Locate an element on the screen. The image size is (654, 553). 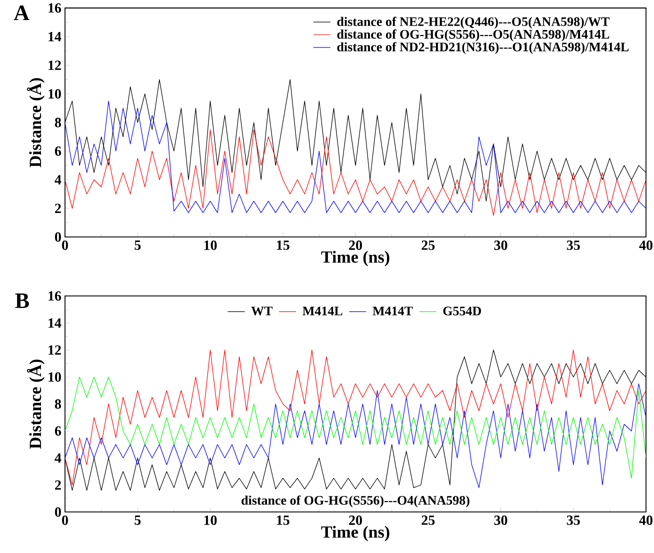
chart-title: B is located at coordinates (22, 301).